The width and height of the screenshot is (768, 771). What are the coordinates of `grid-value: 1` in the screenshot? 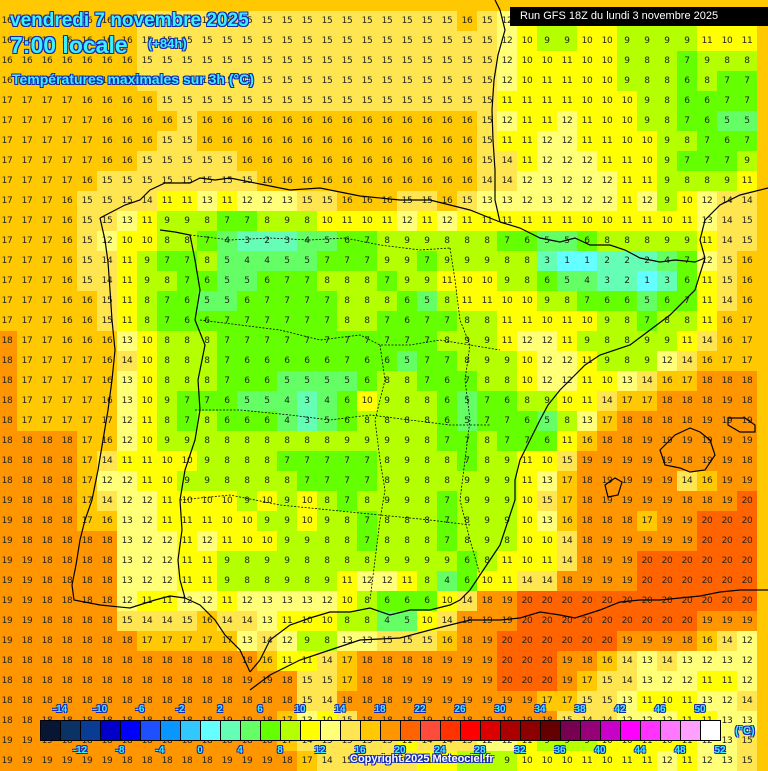 It's located at (567, 261).